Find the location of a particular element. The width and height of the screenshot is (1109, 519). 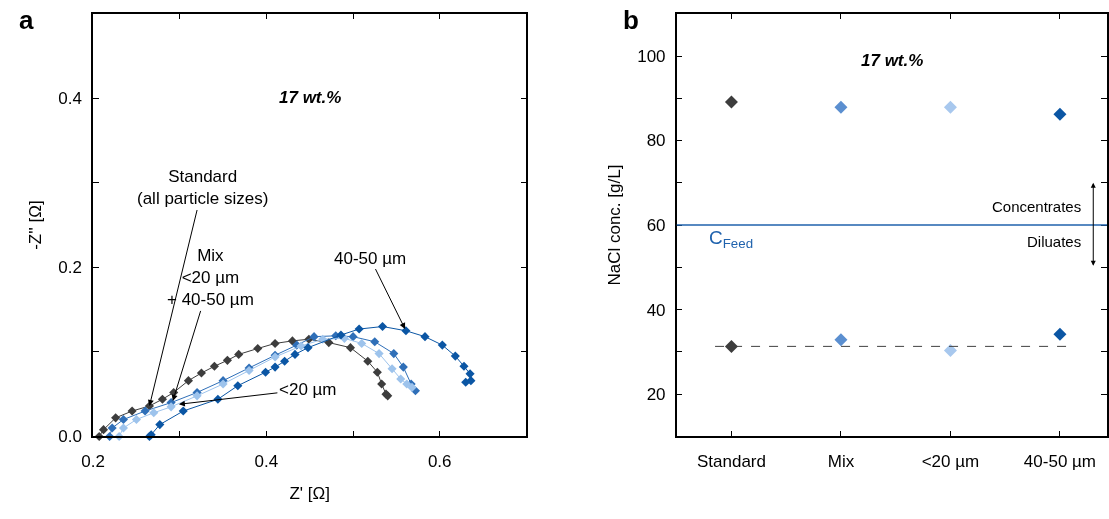

y-tick-label: 0.2 is located at coordinates (70, 268).